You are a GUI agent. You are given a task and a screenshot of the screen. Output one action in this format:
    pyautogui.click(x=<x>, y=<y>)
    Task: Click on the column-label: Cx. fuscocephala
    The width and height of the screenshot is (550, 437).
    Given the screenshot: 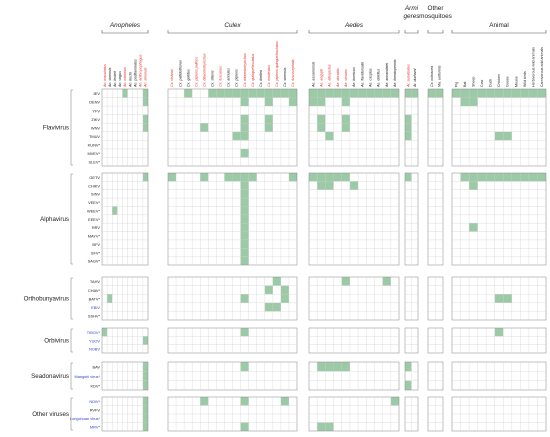 What is the action you would take?
    pyautogui.click(x=293, y=73)
    